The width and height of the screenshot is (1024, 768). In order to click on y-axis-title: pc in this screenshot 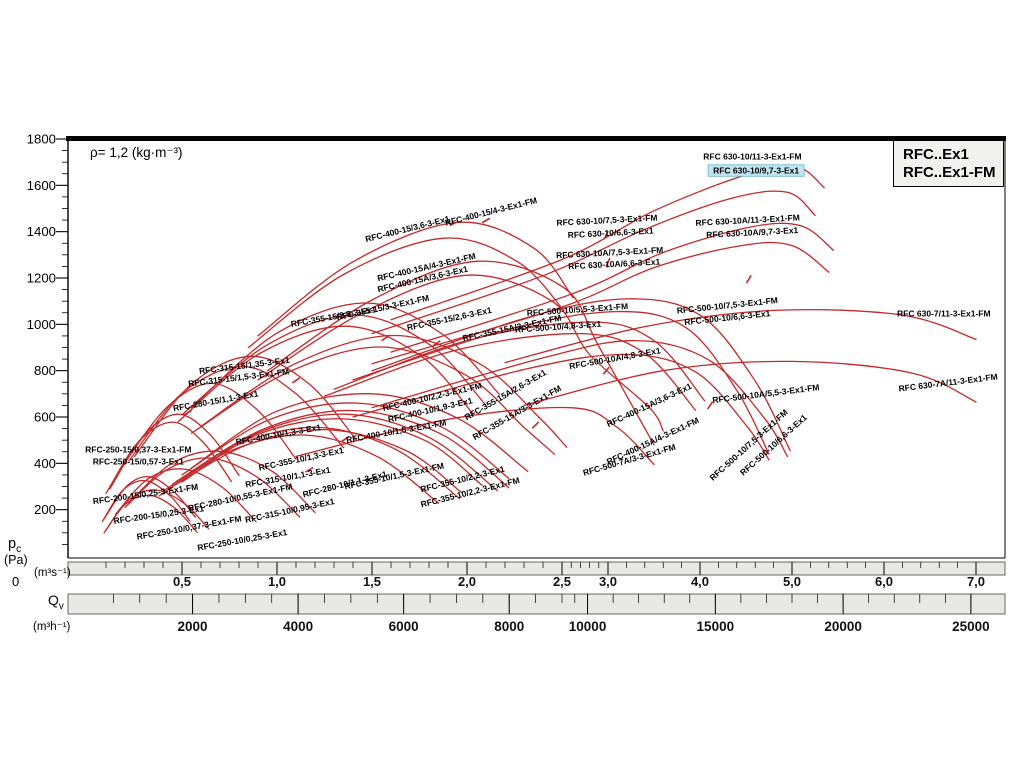, I will do `click(14, 545)`.